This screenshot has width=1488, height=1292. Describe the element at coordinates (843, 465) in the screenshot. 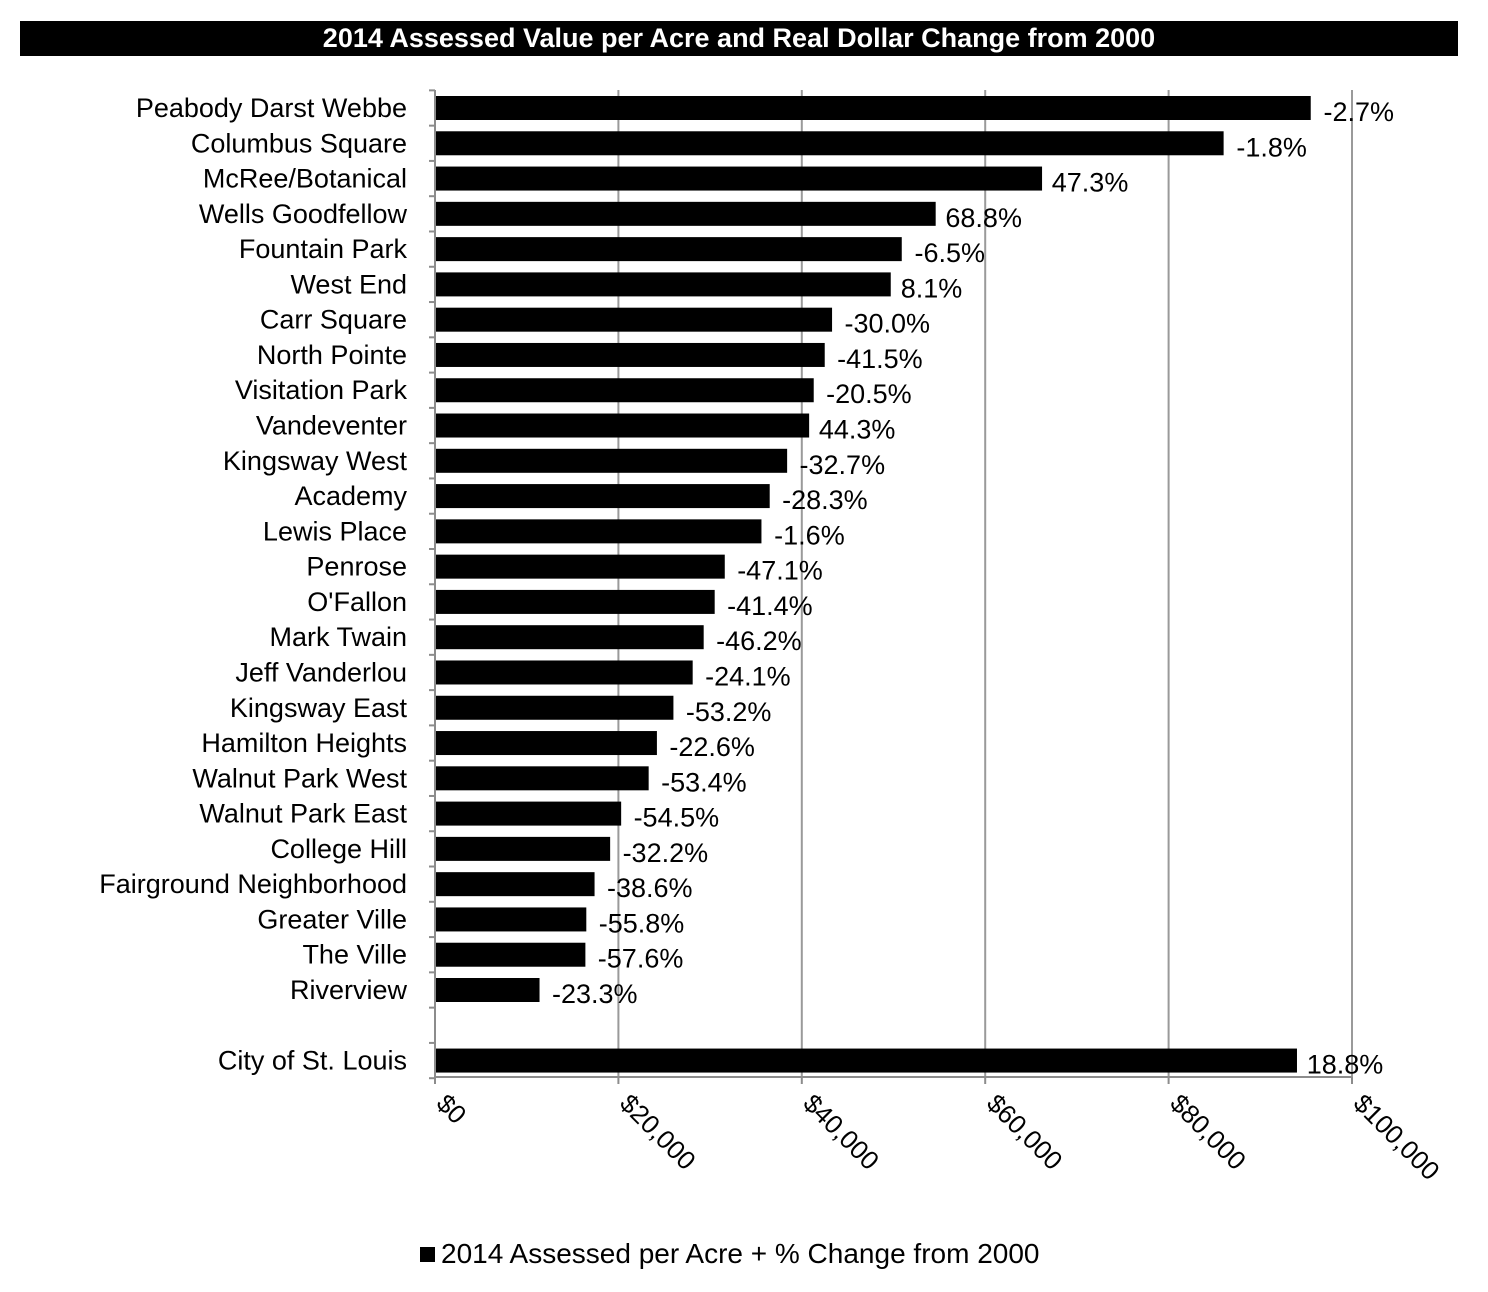

I see `data-label: -32.7%` at that location.